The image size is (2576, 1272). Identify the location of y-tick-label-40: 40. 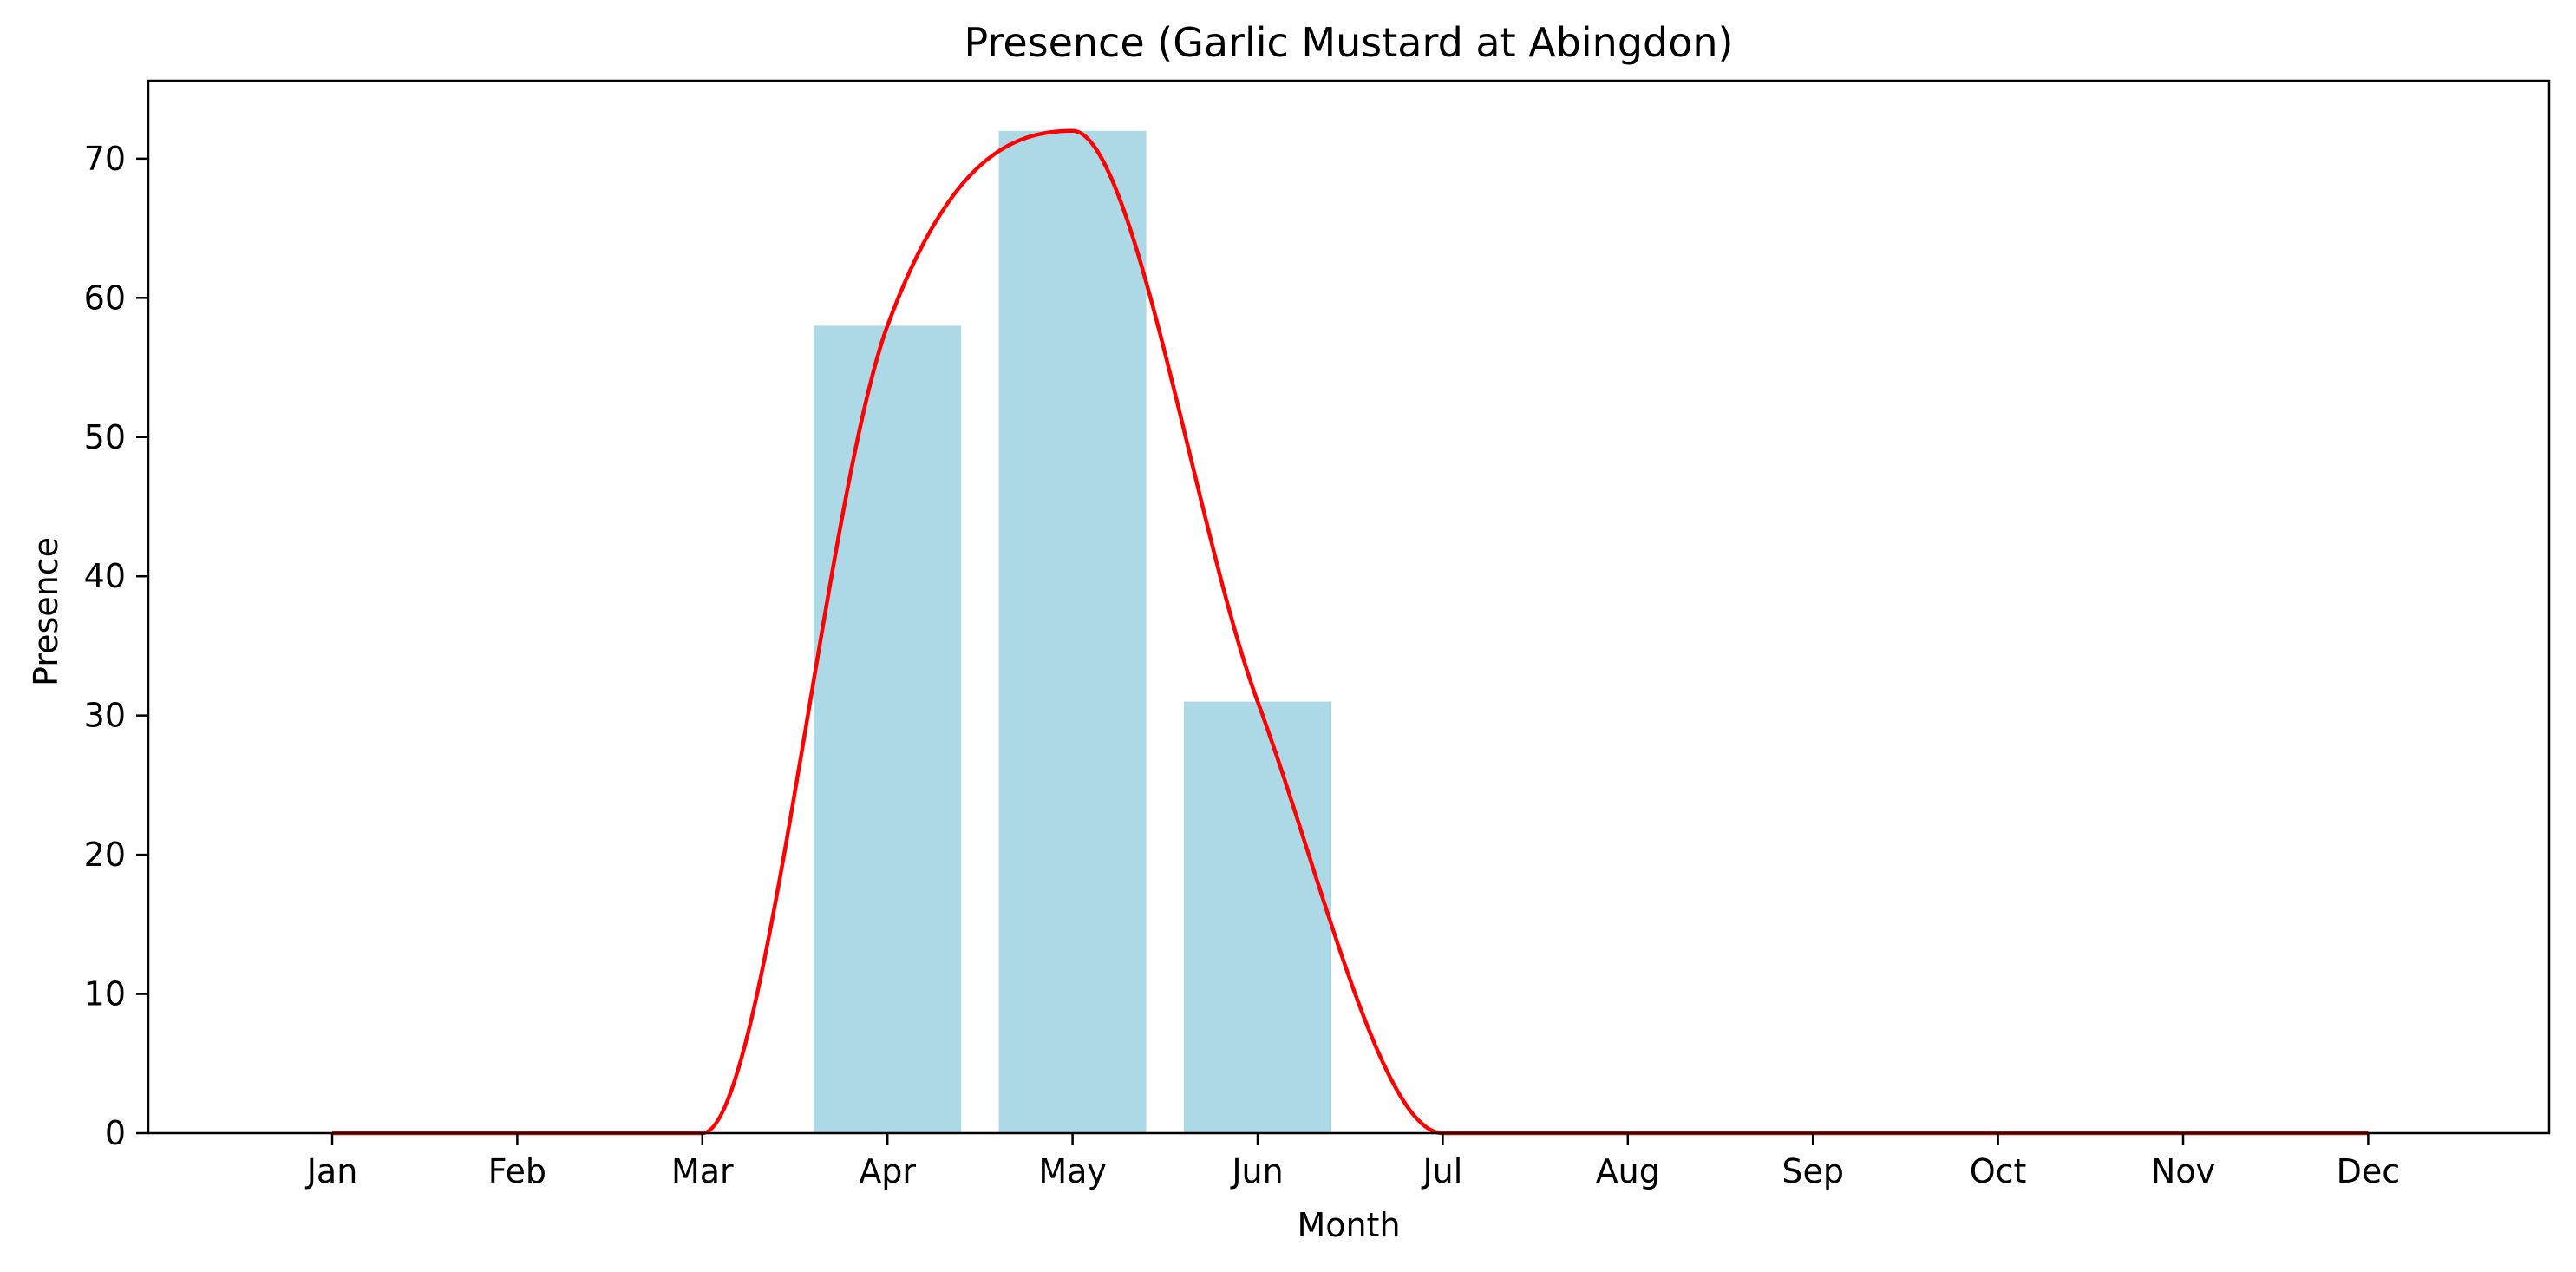
(105, 576).